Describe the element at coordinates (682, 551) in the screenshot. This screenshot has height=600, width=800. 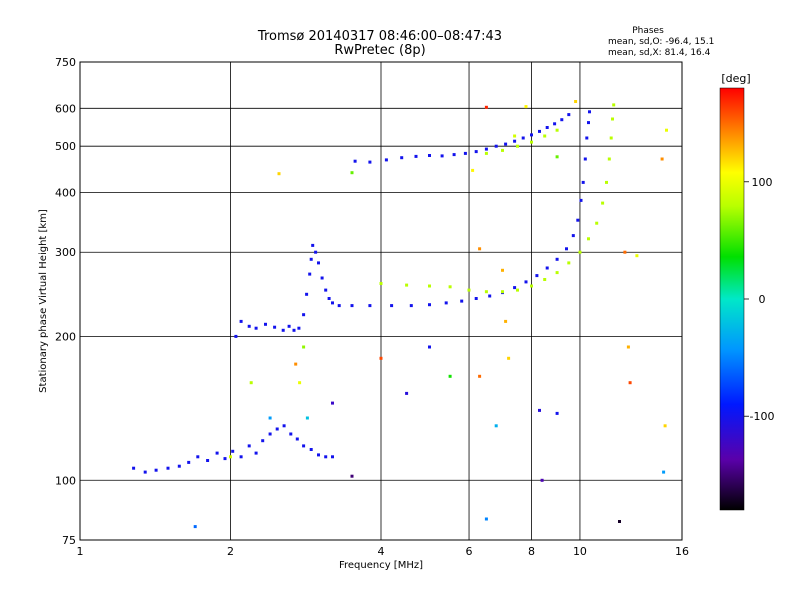
I see `x-tick-label: 16` at that location.